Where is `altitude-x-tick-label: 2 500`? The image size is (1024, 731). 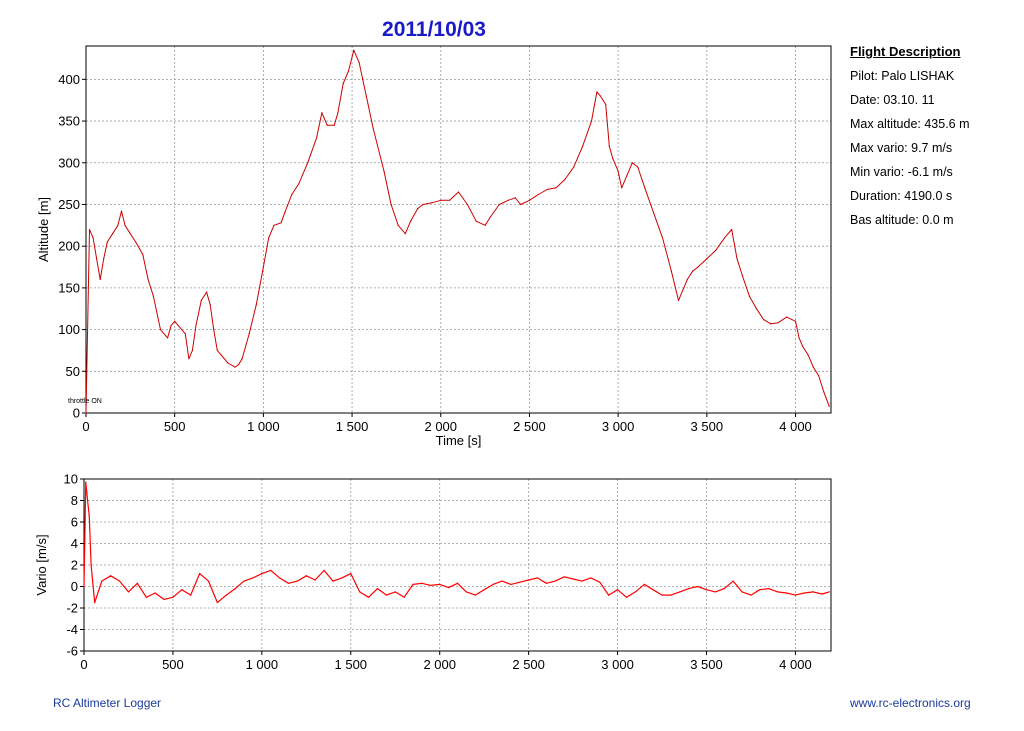
altitude-x-tick-label: 2 500 is located at coordinates (529, 426).